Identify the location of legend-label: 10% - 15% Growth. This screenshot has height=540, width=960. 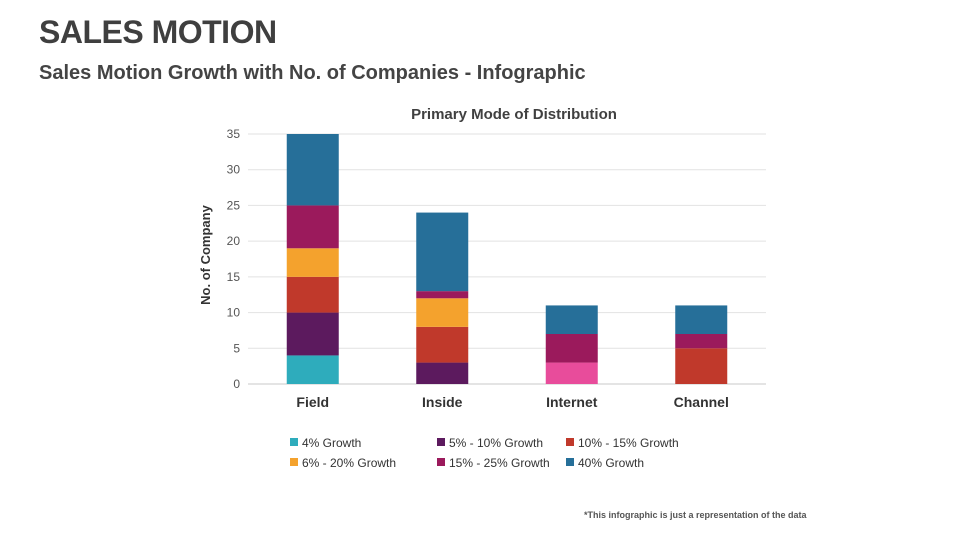
(628, 443).